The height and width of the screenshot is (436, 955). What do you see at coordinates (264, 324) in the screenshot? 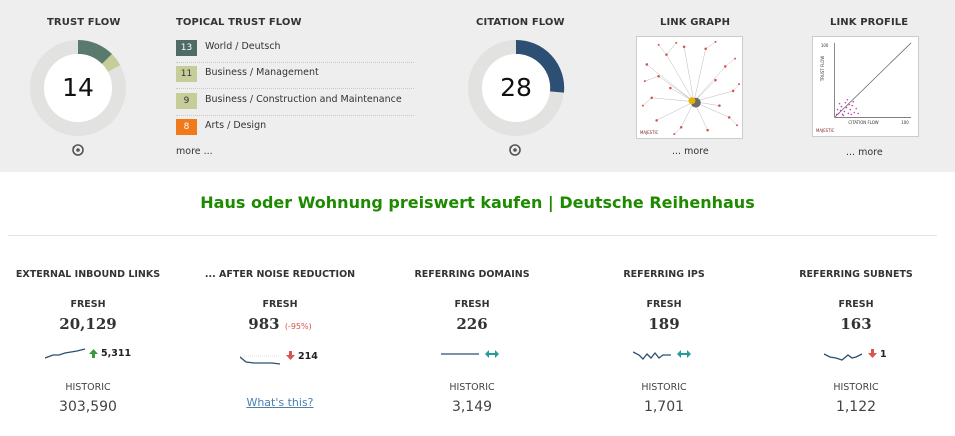
I see `fresh-value: 983` at bounding box center [264, 324].